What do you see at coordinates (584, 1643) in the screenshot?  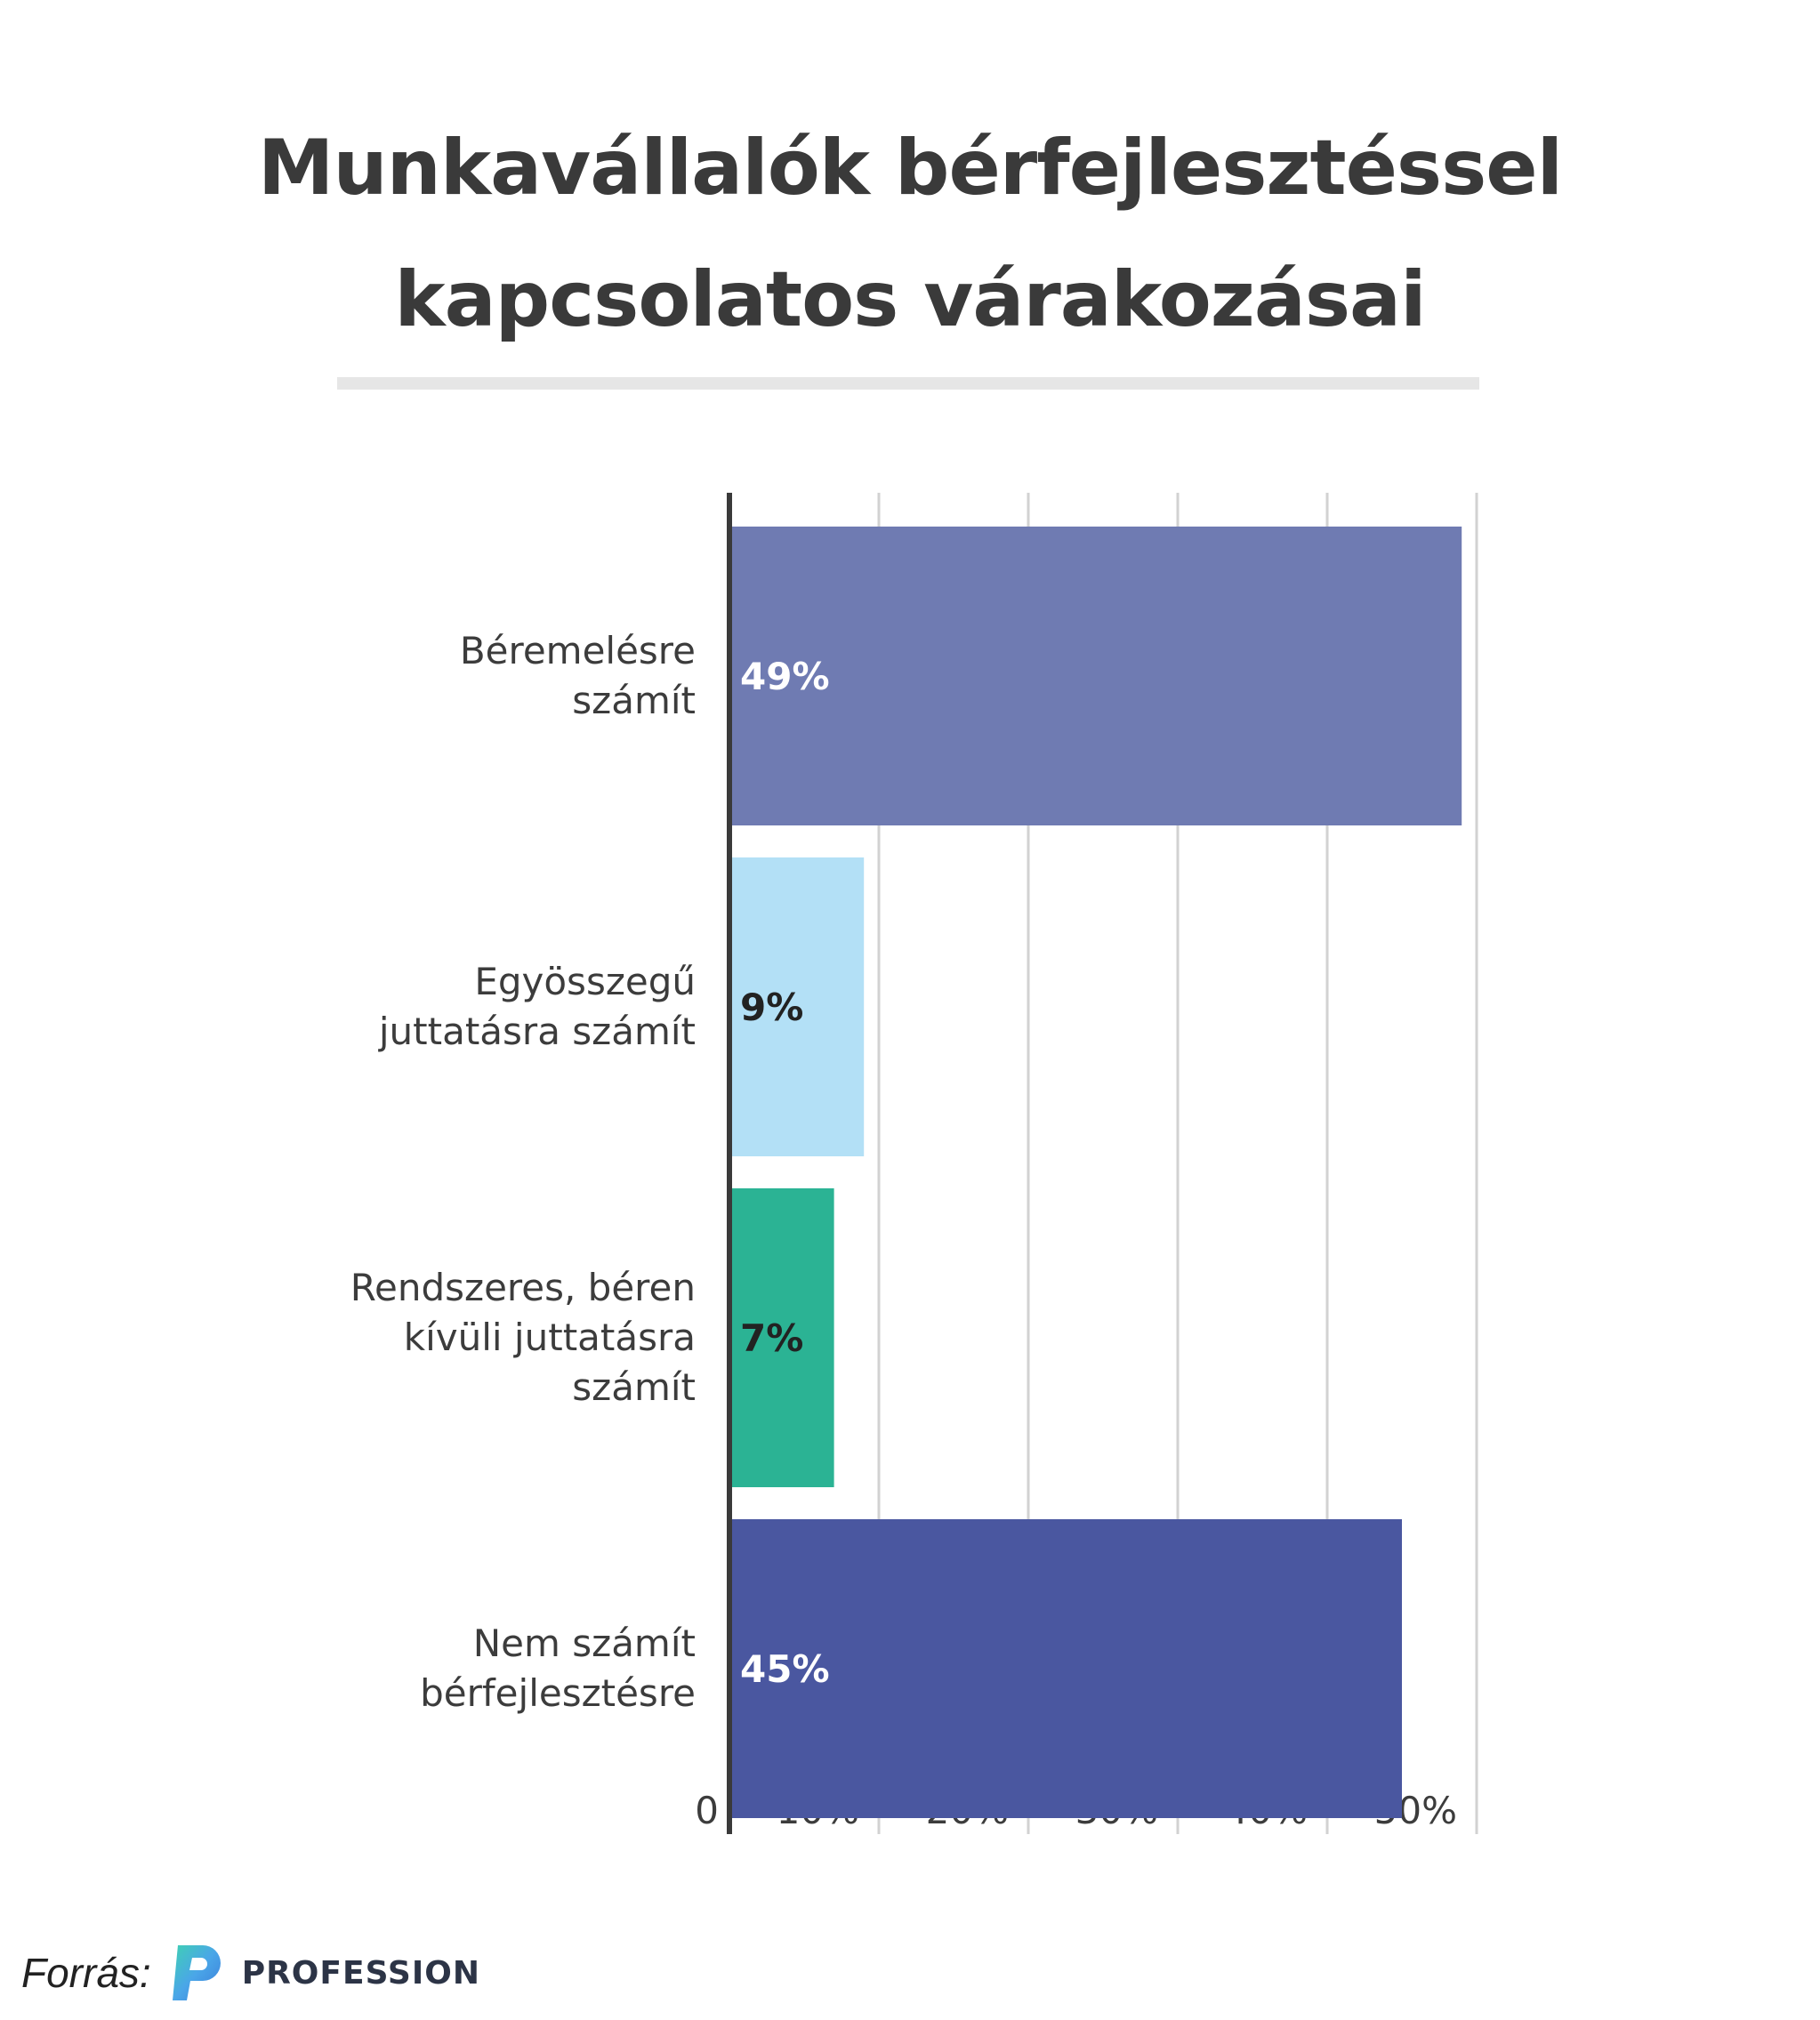 I see `category-label: Nem számít` at bounding box center [584, 1643].